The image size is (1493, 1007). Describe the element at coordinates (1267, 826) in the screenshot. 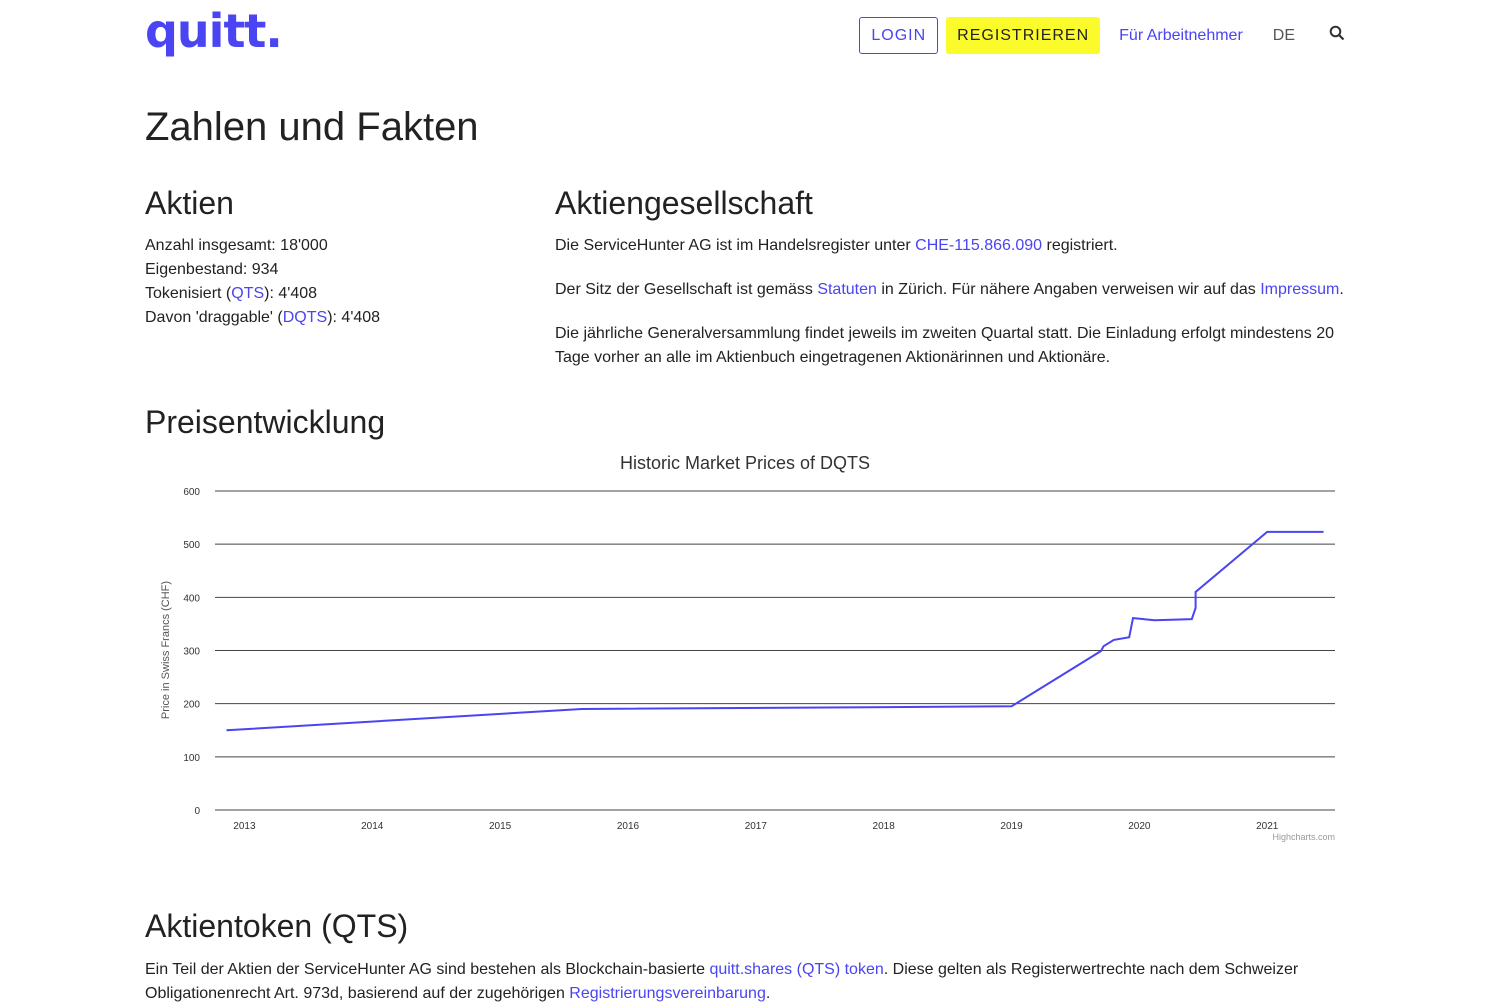

I see `x-tick-label: 2021` at that location.